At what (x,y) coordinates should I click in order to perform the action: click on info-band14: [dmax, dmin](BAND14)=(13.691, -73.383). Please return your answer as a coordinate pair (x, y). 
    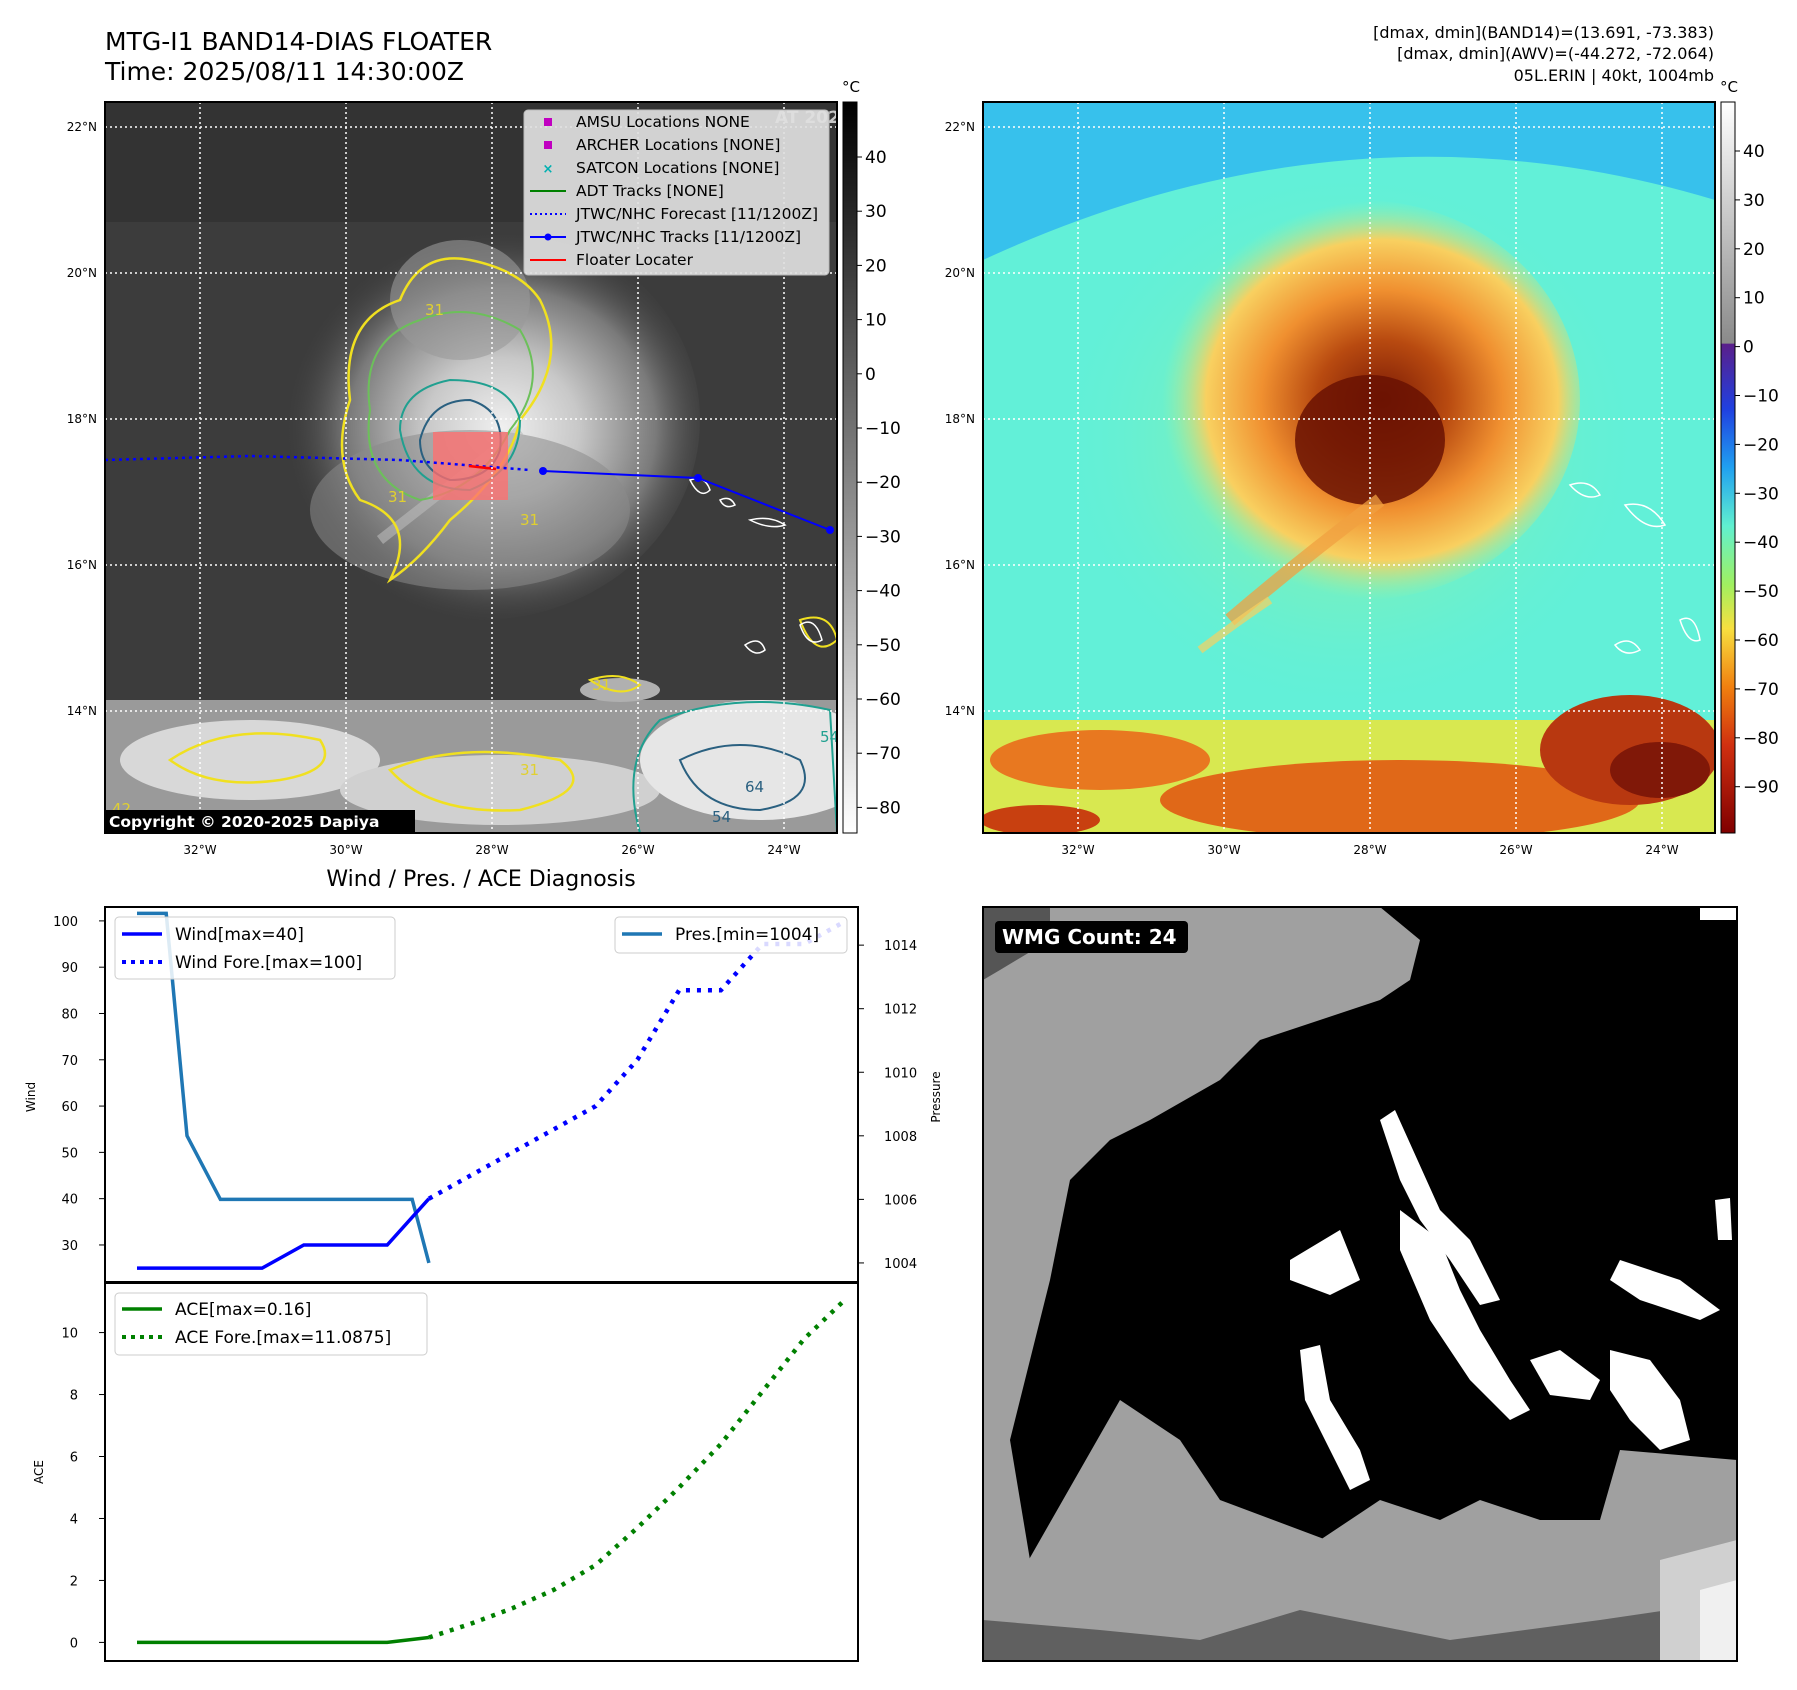
    Looking at the image, I should click on (1543, 32).